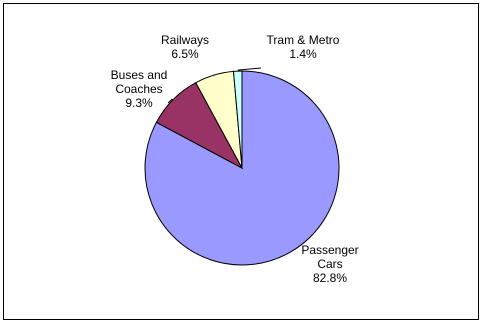 This screenshot has width=485, height=327. I want to click on slice-value-label: 1.4%, so click(303, 54).